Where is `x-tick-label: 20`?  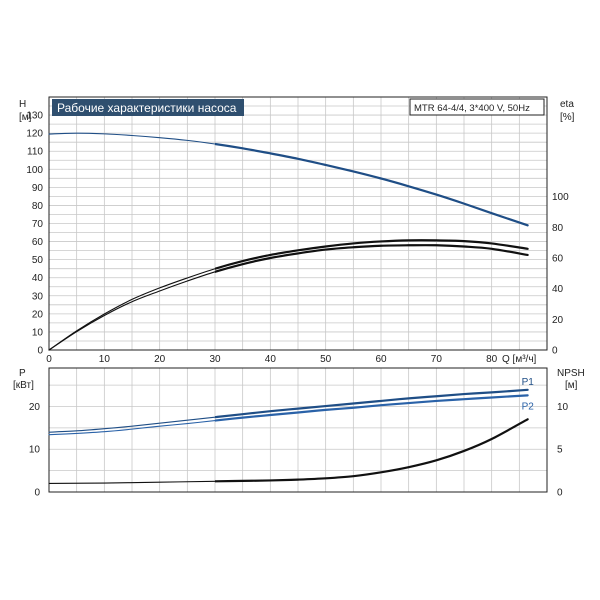
x-tick-label: 20 is located at coordinates (160, 359).